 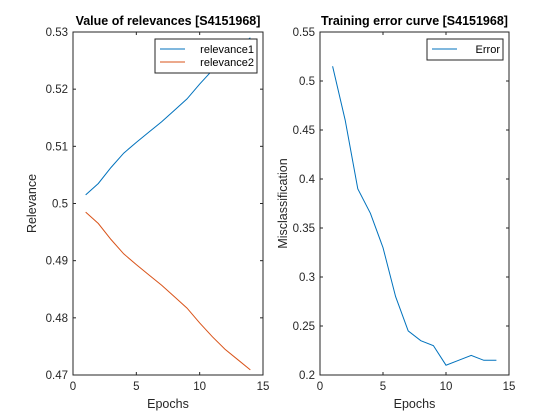 I want to click on relevance-legend, so click(x=206, y=56).